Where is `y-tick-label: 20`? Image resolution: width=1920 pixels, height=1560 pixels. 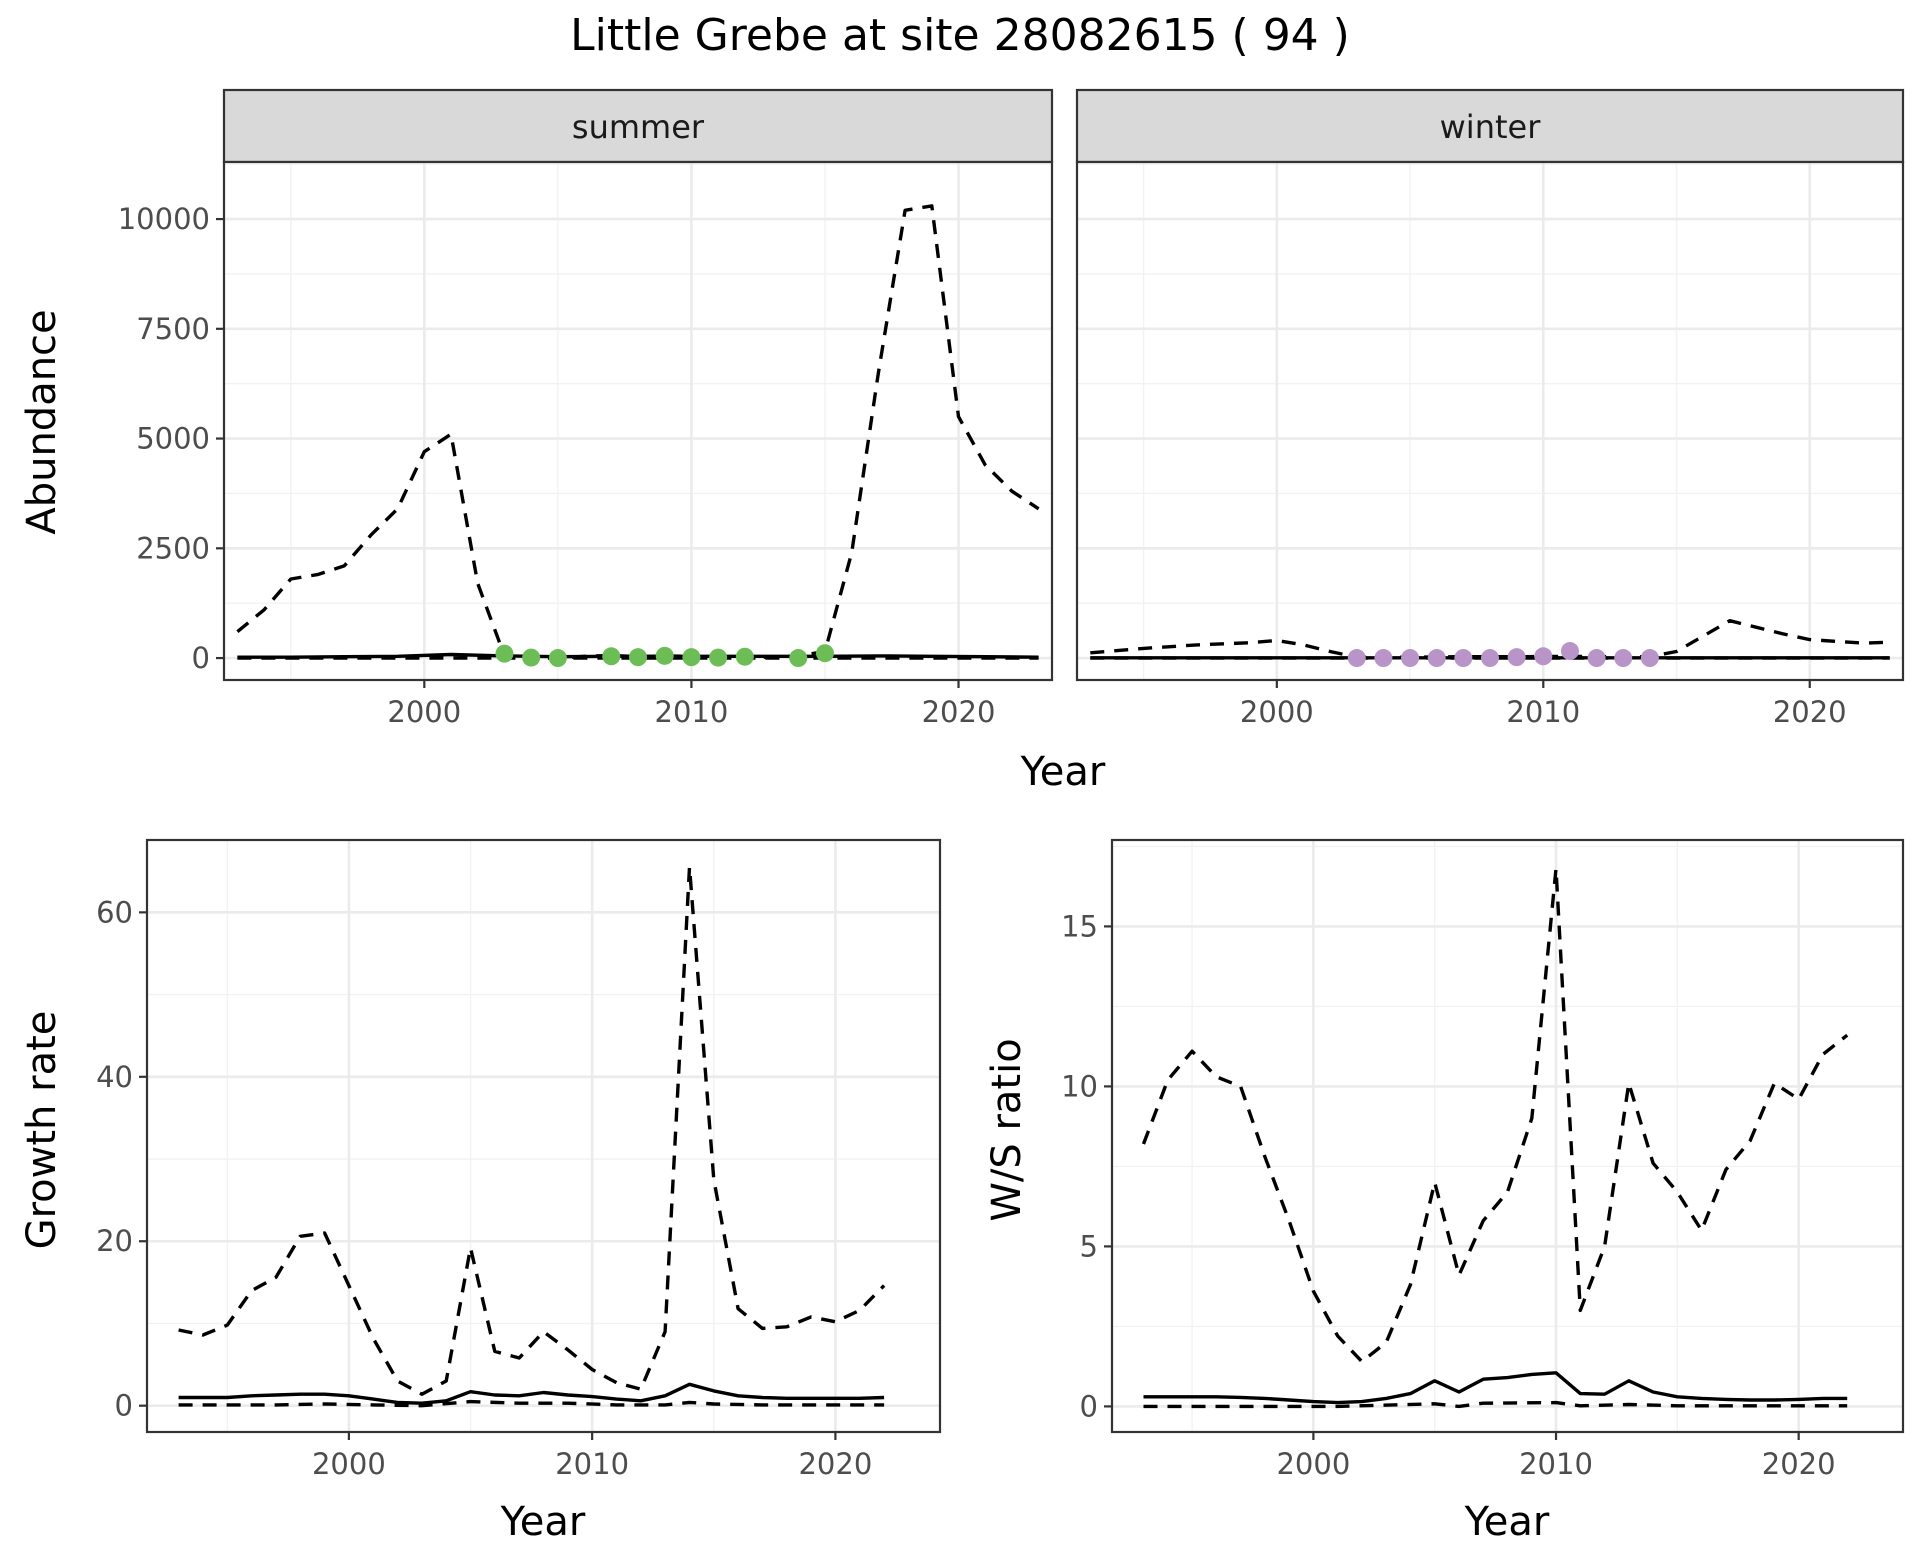
y-tick-label: 20 is located at coordinates (114, 1241).